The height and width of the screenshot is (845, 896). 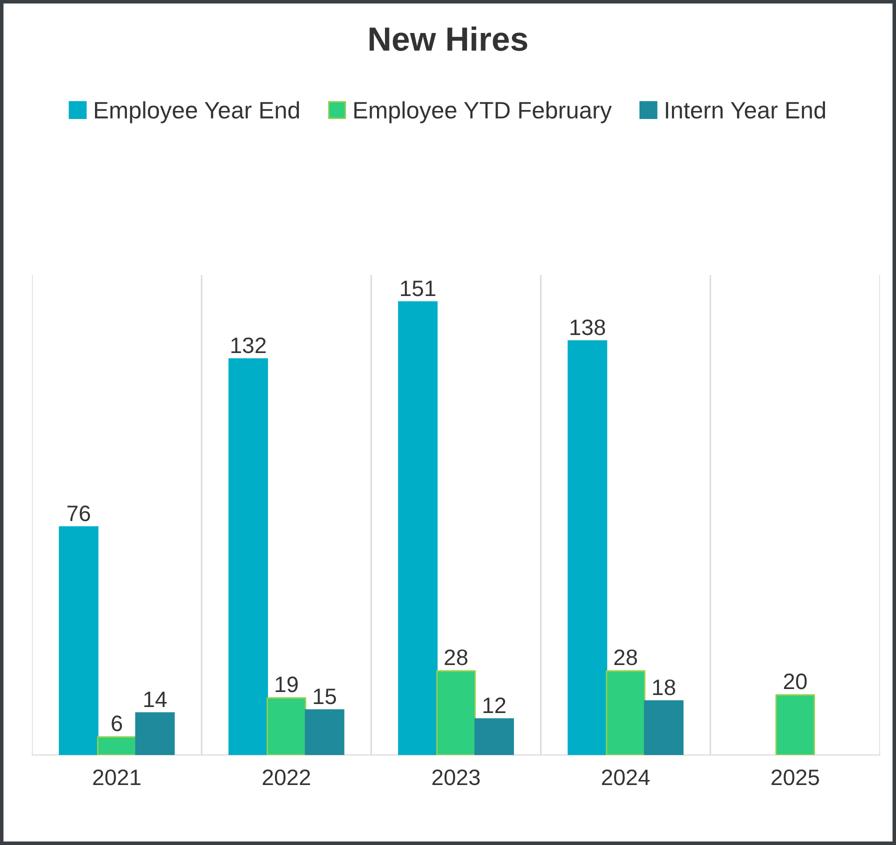 I want to click on data-label: 76, so click(x=78, y=513).